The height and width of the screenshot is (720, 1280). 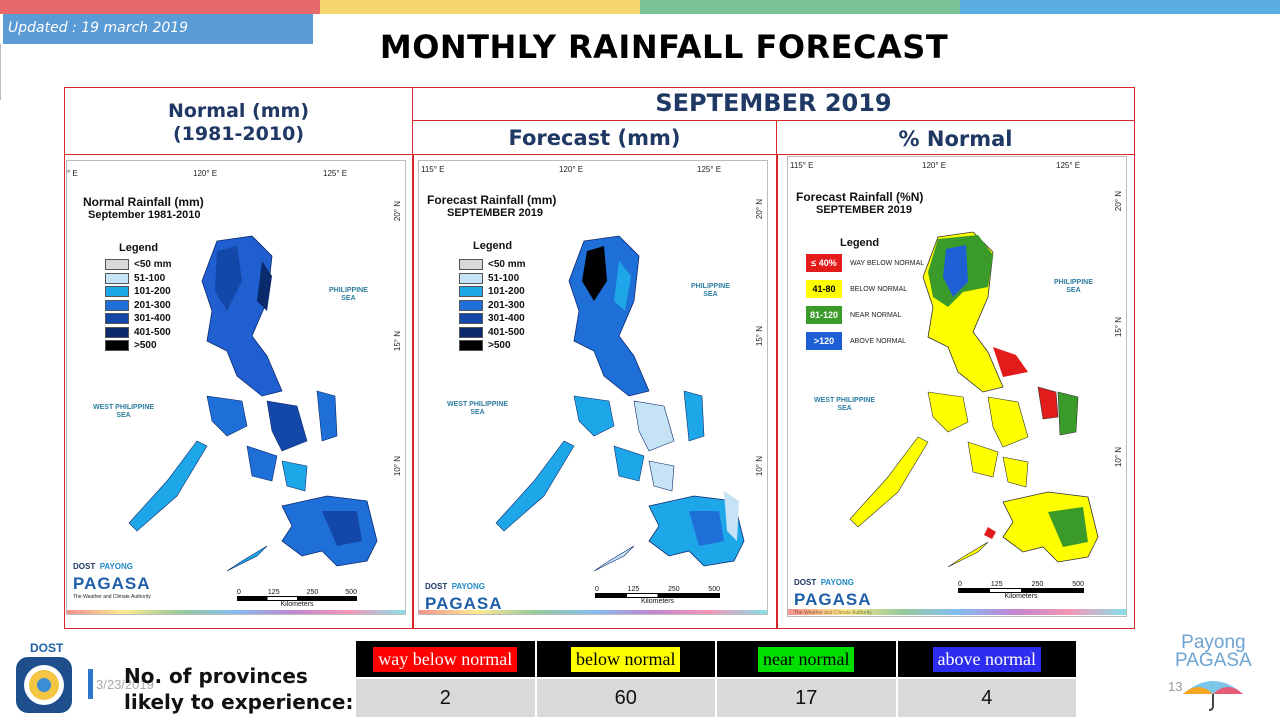 What do you see at coordinates (47, 648) in the screenshot?
I see `dost-logo-label: DOST` at bounding box center [47, 648].